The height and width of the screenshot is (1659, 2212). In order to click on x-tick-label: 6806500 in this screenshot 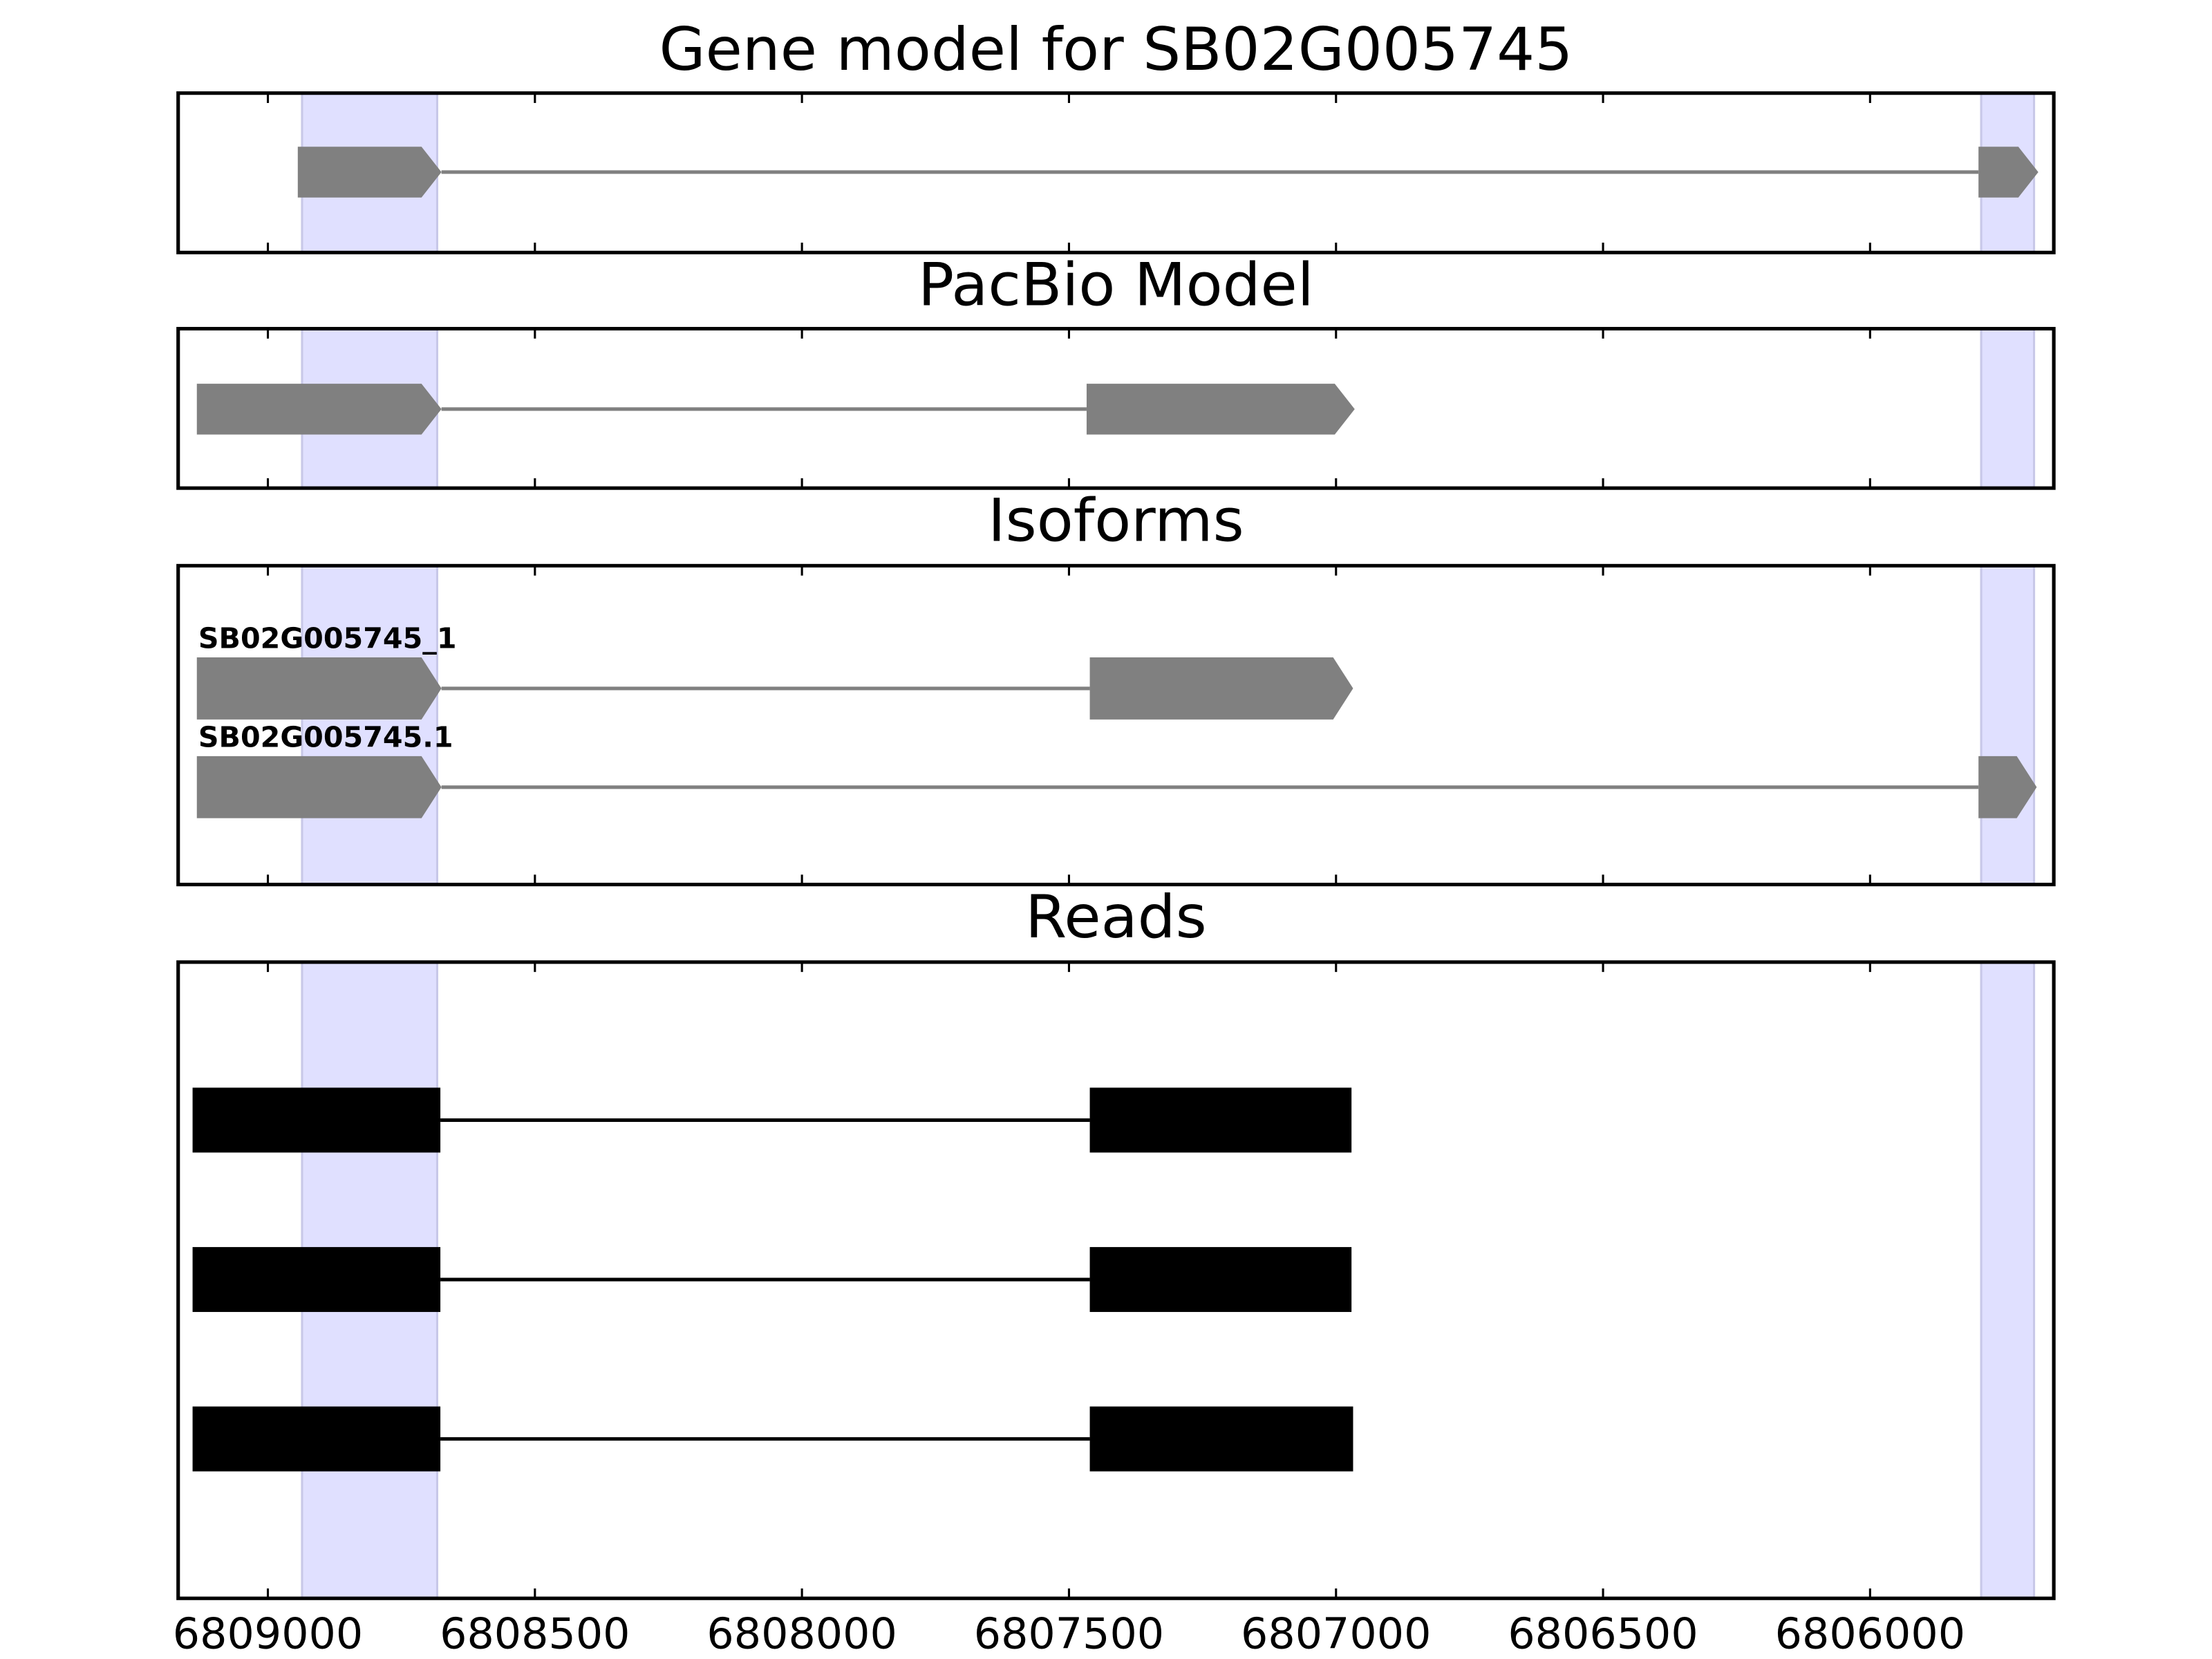, I will do `click(1603, 1634)`.